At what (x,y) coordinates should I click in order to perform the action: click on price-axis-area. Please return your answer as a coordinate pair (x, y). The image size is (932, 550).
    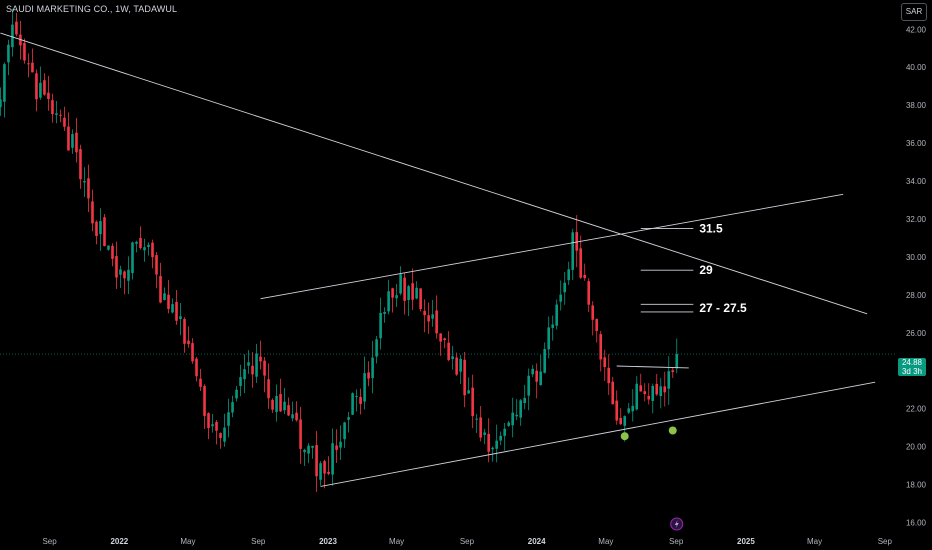
    Looking at the image, I should click on (913, 275).